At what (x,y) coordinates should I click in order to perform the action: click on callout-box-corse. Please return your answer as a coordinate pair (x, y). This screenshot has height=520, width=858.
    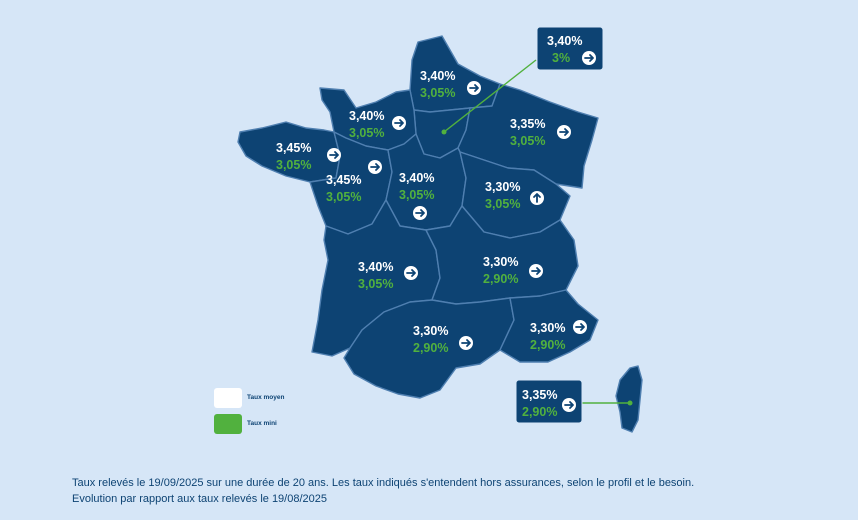
    Looking at the image, I should click on (549, 401).